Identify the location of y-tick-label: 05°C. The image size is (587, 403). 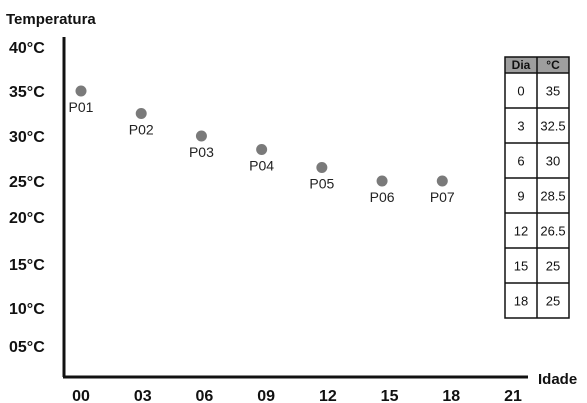
(27, 347).